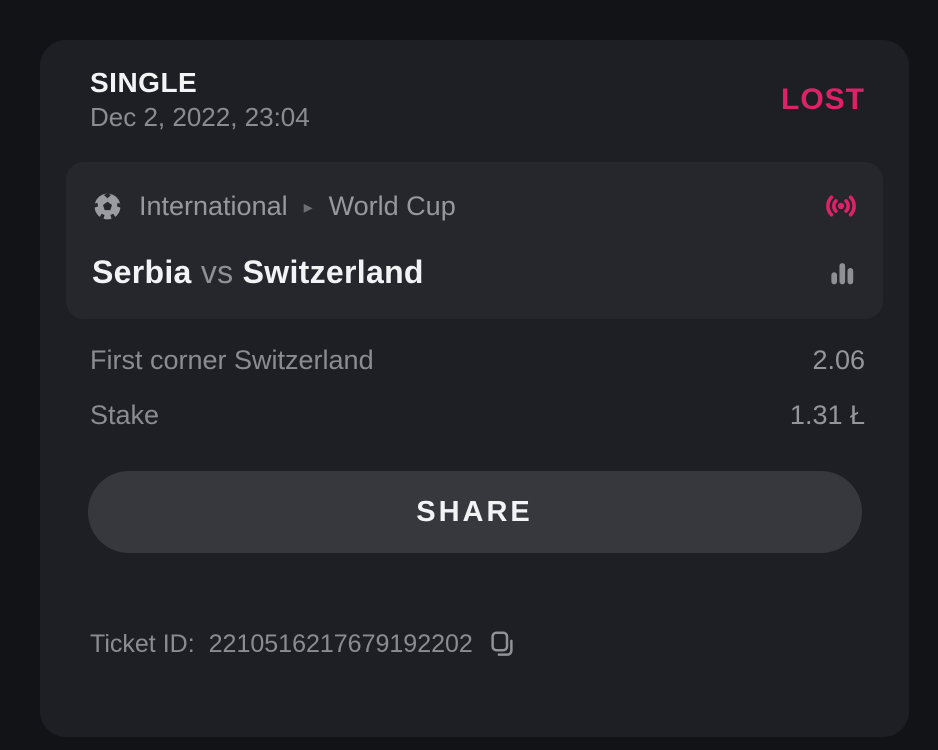 The height and width of the screenshot is (750, 938). I want to click on selection-row: First corner Switzerland 2.06, so click(477, 360).